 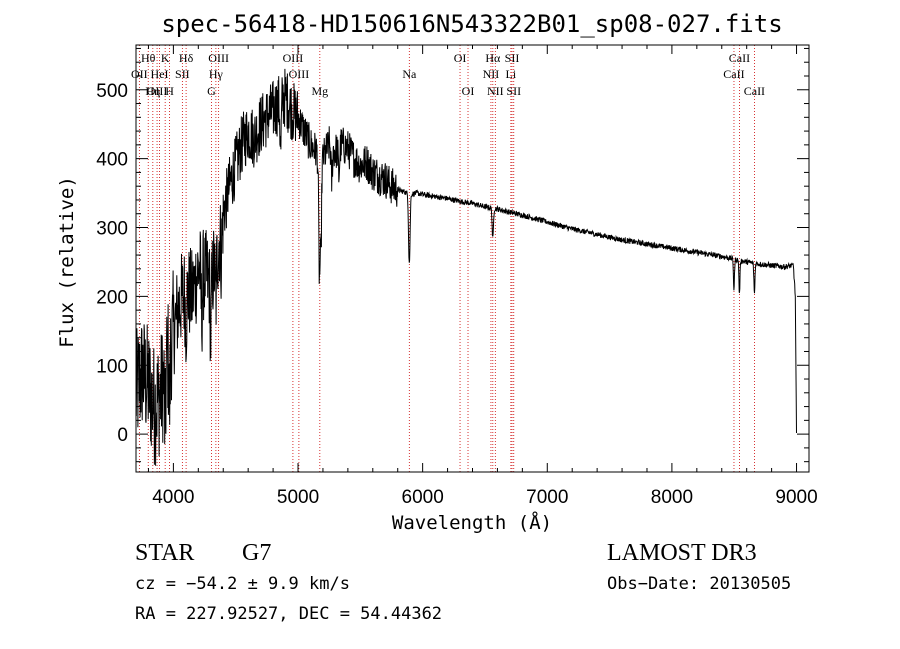 I want to click on x-tick-label: 9000, so click(x=796, y=497).